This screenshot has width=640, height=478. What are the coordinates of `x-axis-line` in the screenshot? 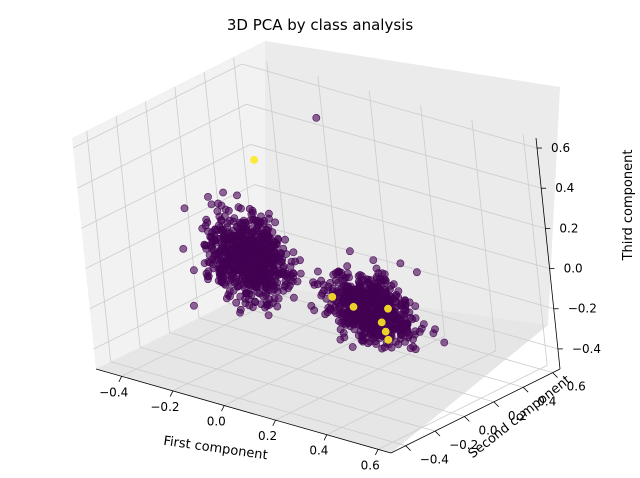 It's located at (243, 411).